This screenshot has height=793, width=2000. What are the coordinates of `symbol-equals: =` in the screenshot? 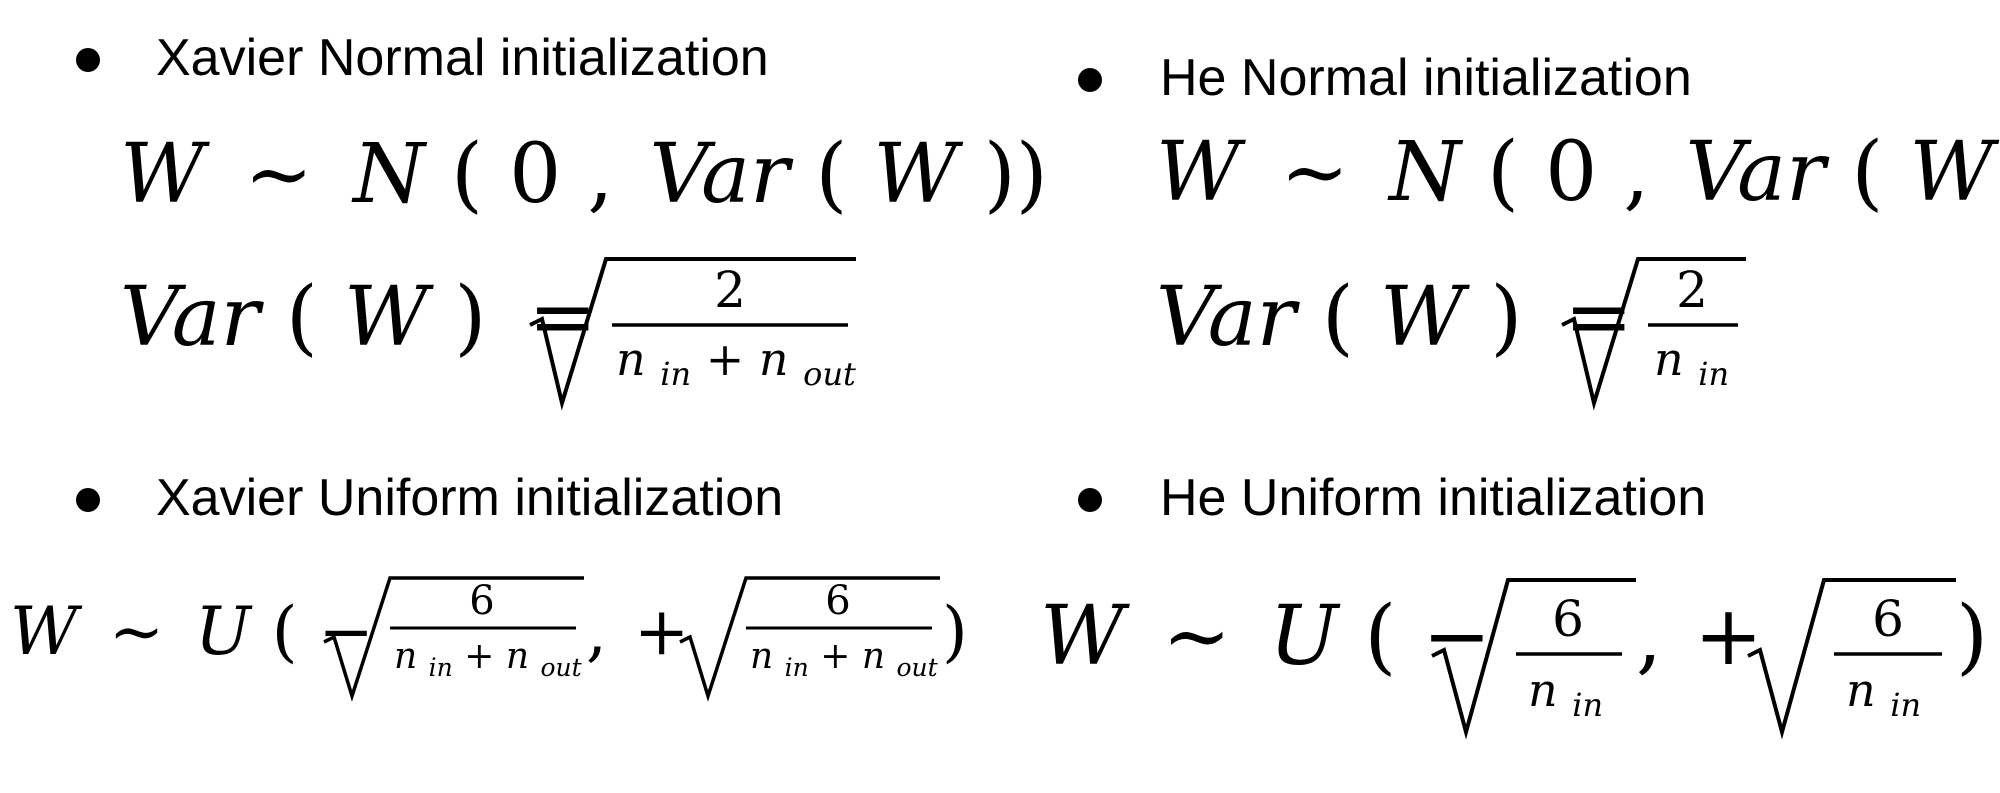 It's located at (562, 317).